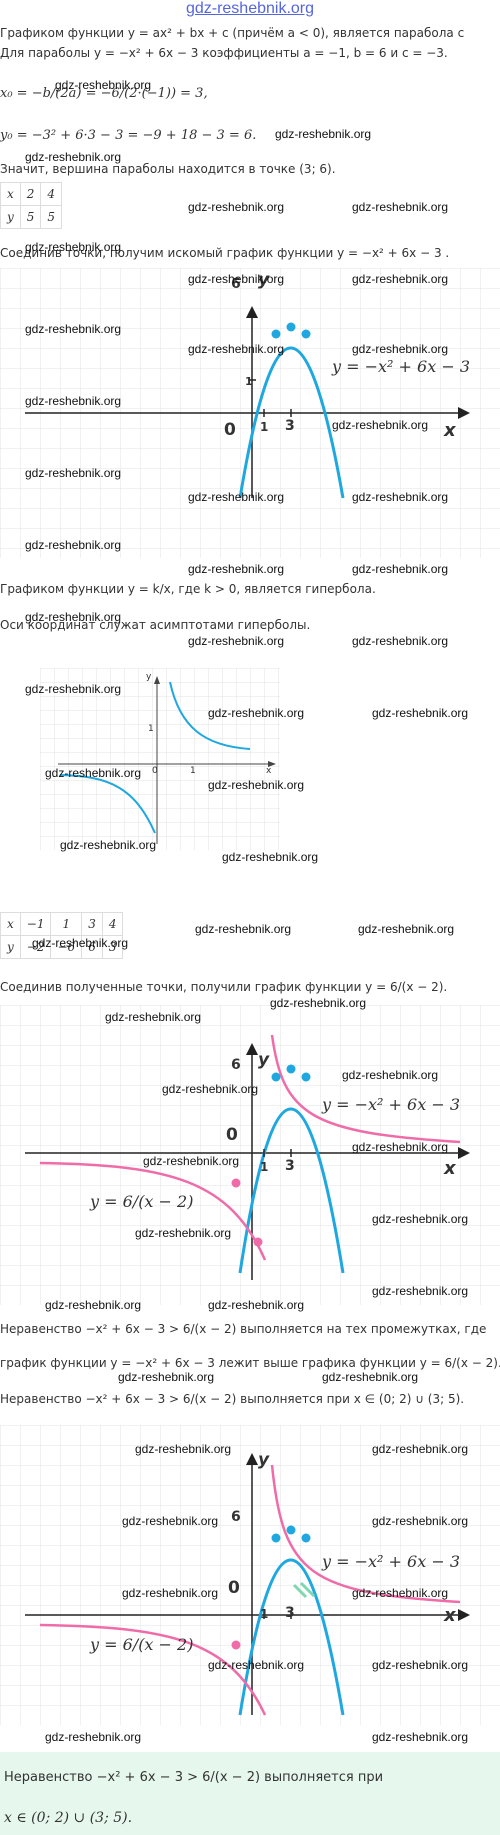 The width and height of the screenshot is (500, 1835). I want to click on small-origin: 0, so click(155, 771).